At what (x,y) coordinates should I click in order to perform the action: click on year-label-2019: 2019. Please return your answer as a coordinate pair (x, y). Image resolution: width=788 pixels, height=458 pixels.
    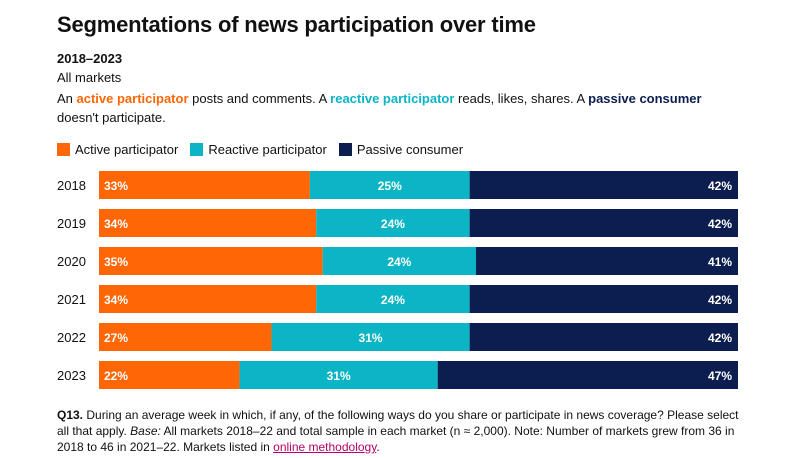
    Looking at the image, I should click on (71, 223).